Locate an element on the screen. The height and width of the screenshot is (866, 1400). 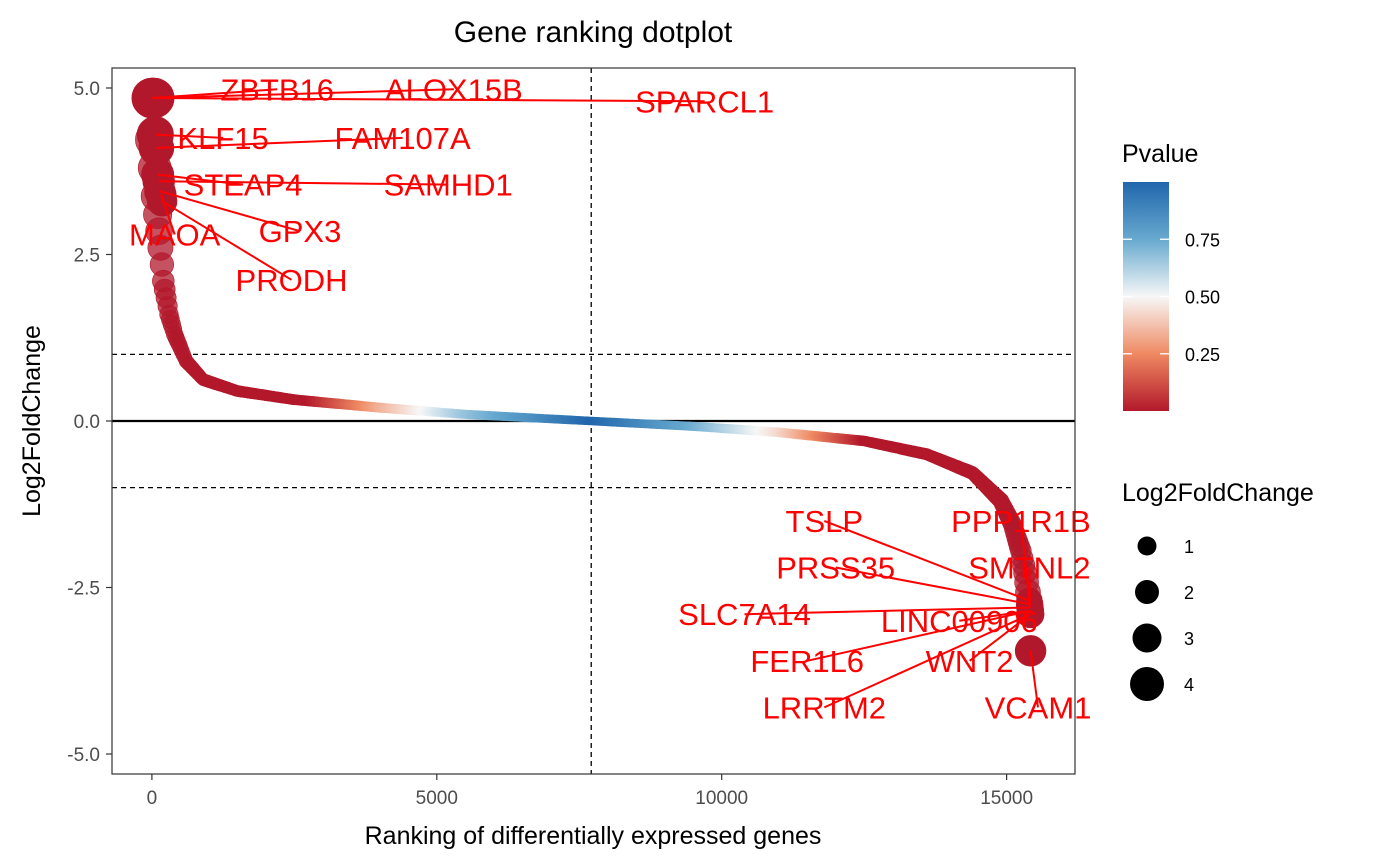
y-tick-label: 0.0 is located at coordinates (87, 422).